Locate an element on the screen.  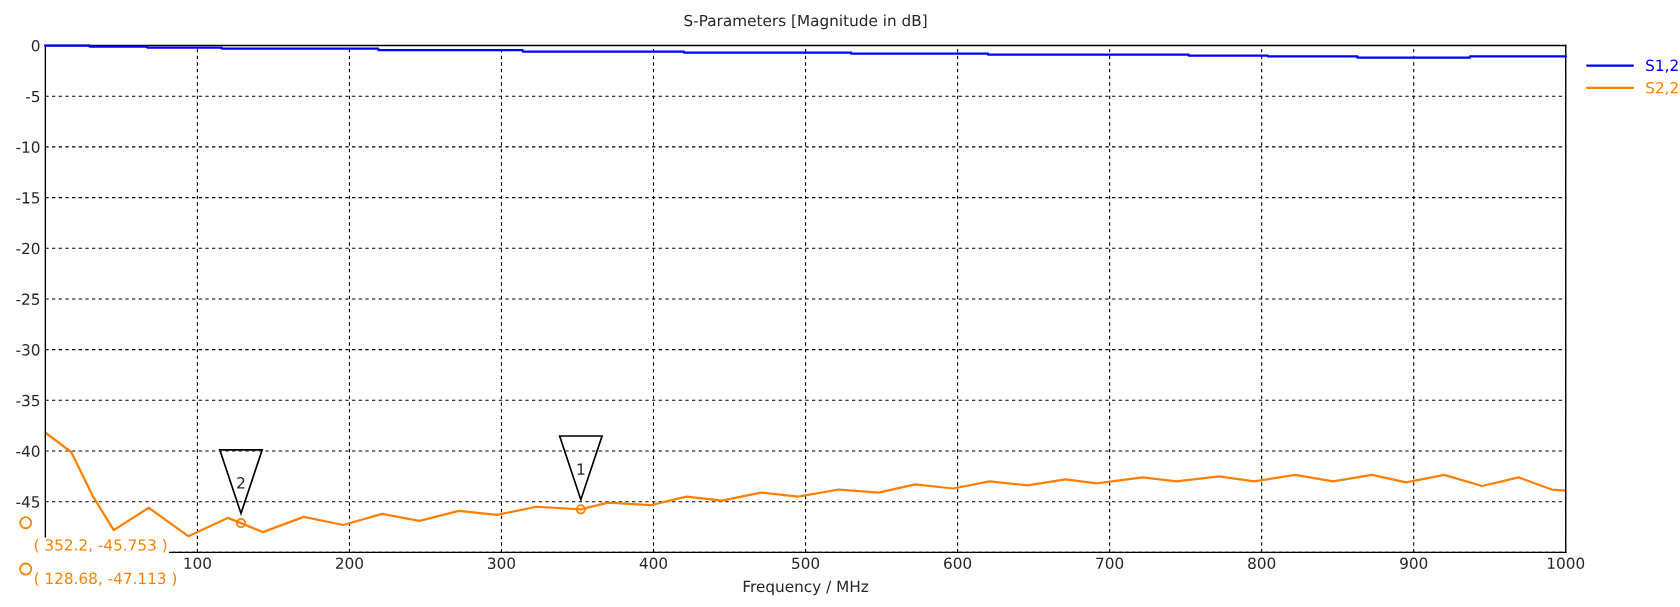
y-tick-label: -40 is located at coordinates (28, 451).